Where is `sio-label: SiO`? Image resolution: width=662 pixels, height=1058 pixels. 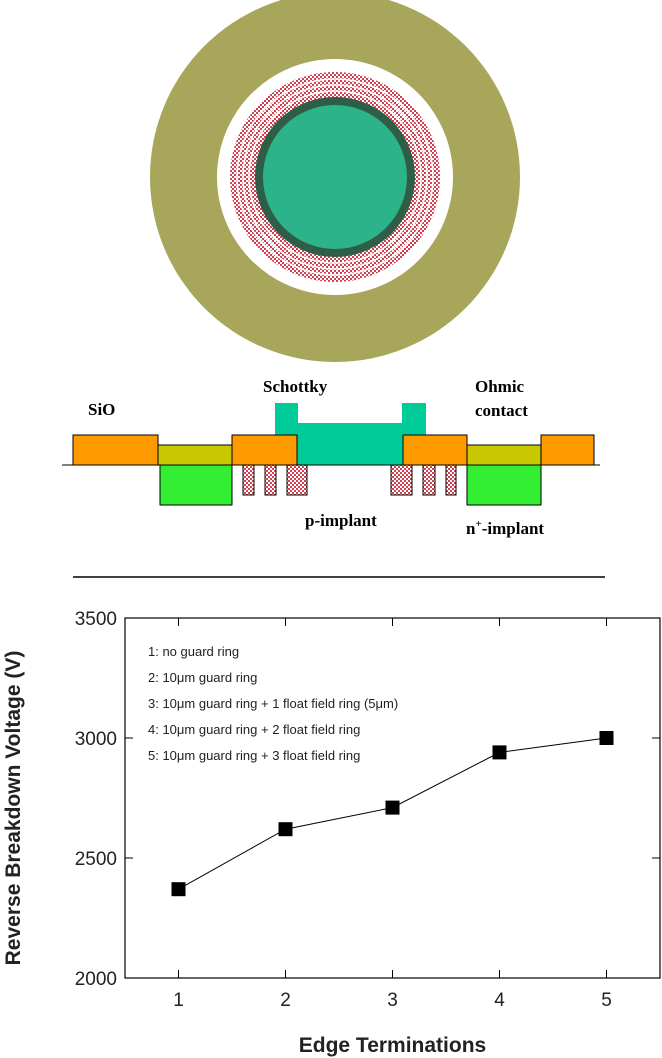 sio-label: SiO is located at coordinates (101, 409).